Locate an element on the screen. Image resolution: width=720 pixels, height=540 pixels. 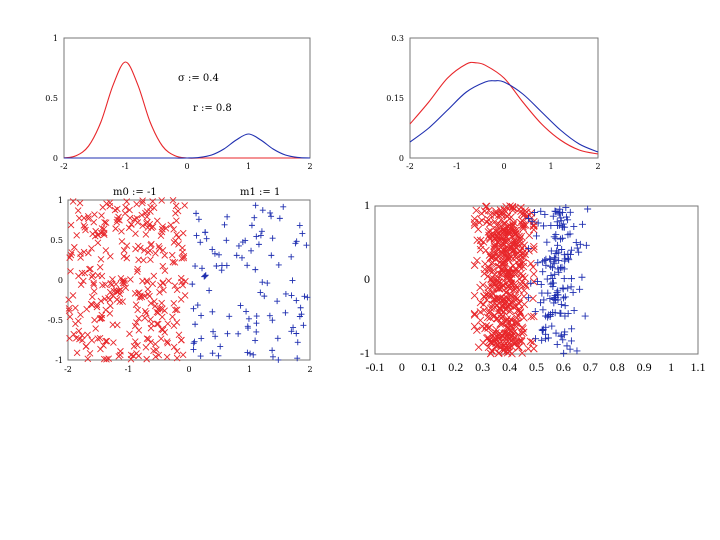
y-tick-label: 0.3 is located at coordinates (397, 38).